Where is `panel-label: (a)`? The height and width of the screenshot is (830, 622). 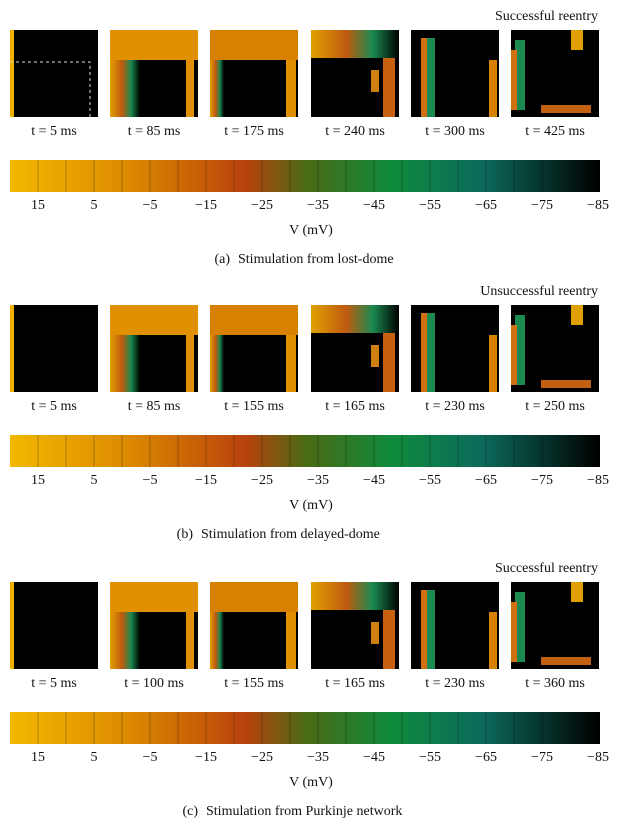 panel-label: (a) is located at coordinates (222, 259).